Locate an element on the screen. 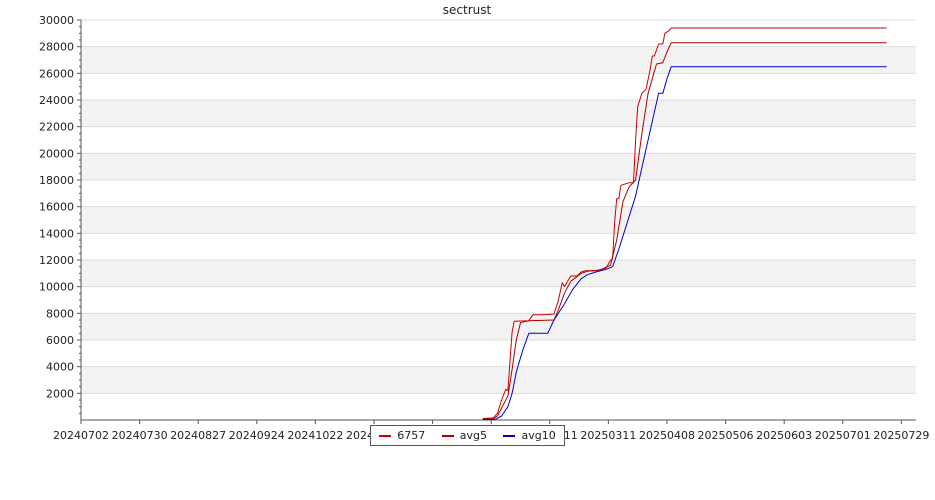 This screenshot has height=500, width=935. y-tick-label: 14000 is located at coordinates (56, 233).